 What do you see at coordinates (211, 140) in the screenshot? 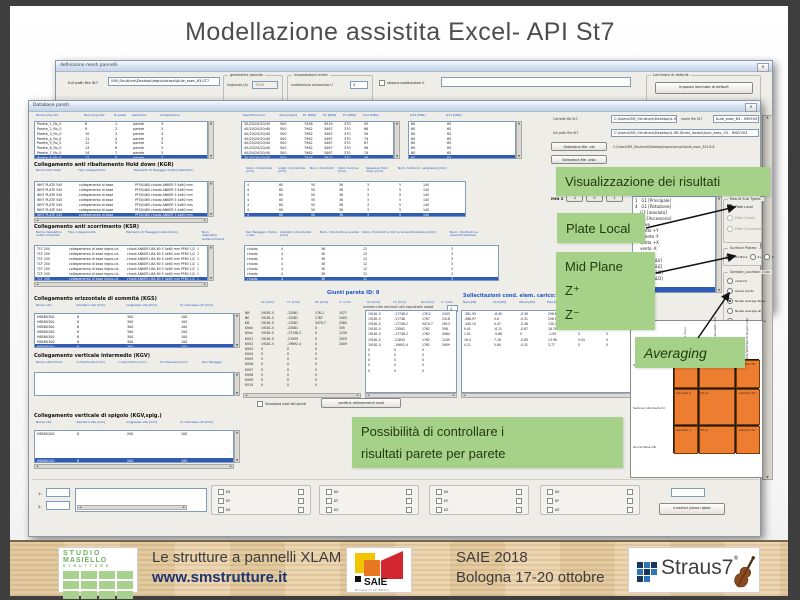
I see `props-vscroll: ▲ ▼` at bounding box center [211, 140].